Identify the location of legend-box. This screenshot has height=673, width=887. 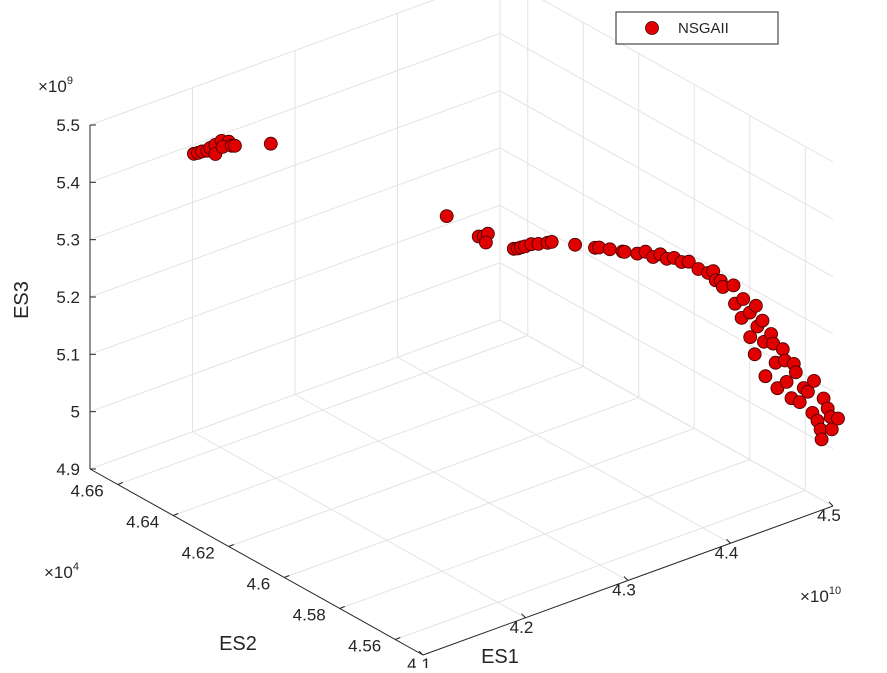
(697, 28).